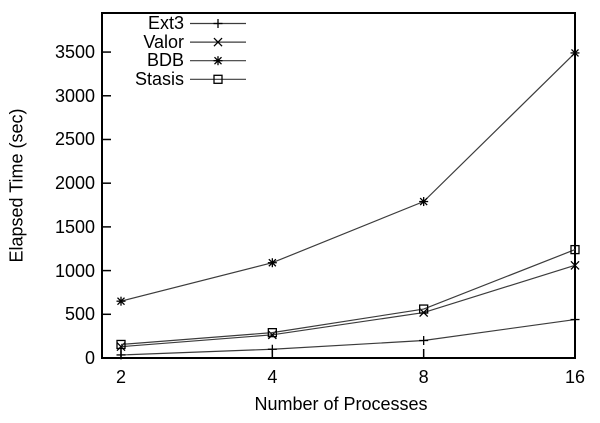  Describe the element at coordinates (74, 226) in the screenshot. I see `y-tick-label: 1500` at that location.